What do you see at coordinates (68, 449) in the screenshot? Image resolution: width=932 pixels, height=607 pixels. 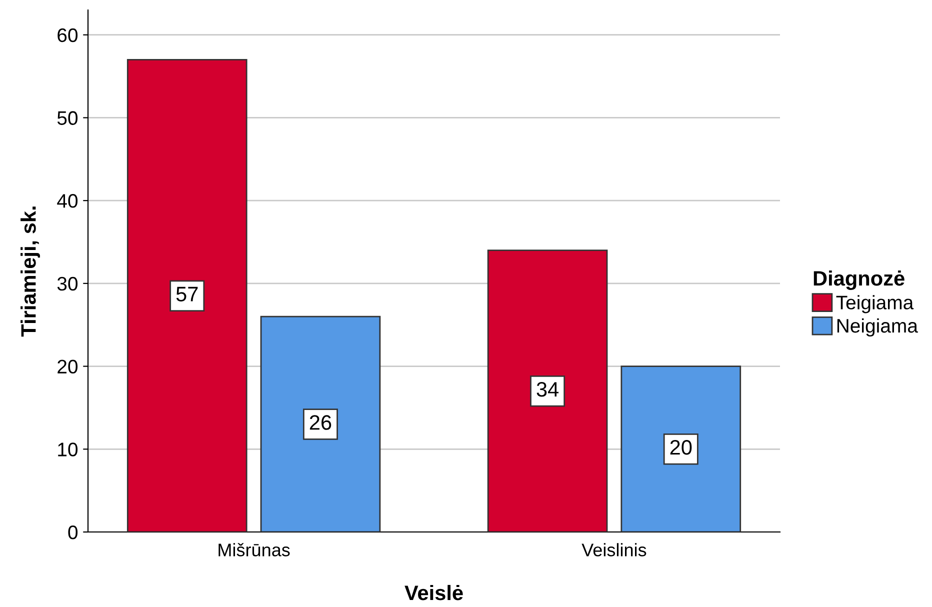 I see `y-tick-label: 10` at bounding box center [68, 449].